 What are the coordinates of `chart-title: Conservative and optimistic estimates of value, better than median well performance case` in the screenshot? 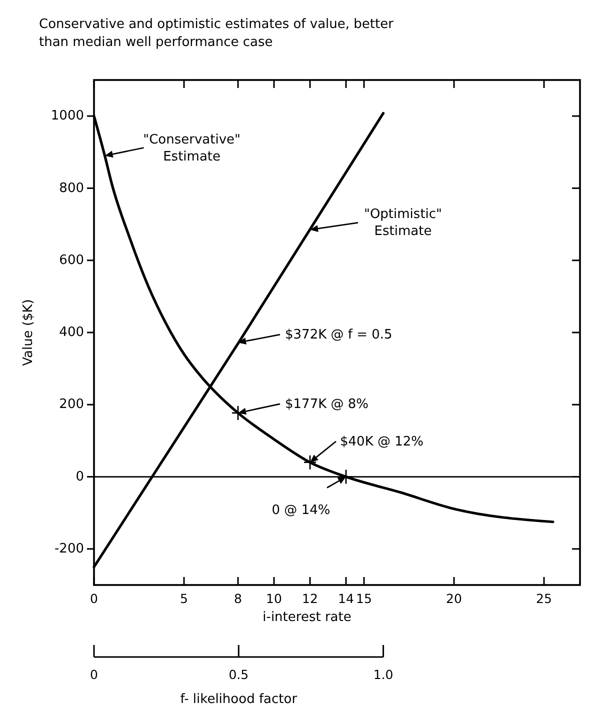 It's located at (216, 33).